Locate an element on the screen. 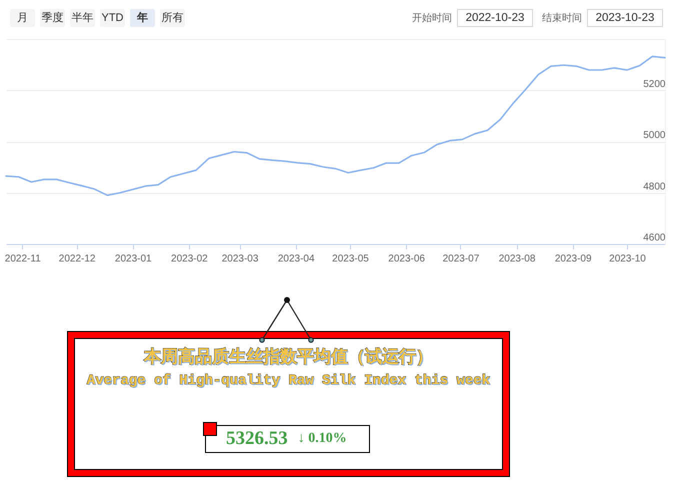 The image size is (683, 489). y-tick-label: 4600 is located at coordinates (654, 238).